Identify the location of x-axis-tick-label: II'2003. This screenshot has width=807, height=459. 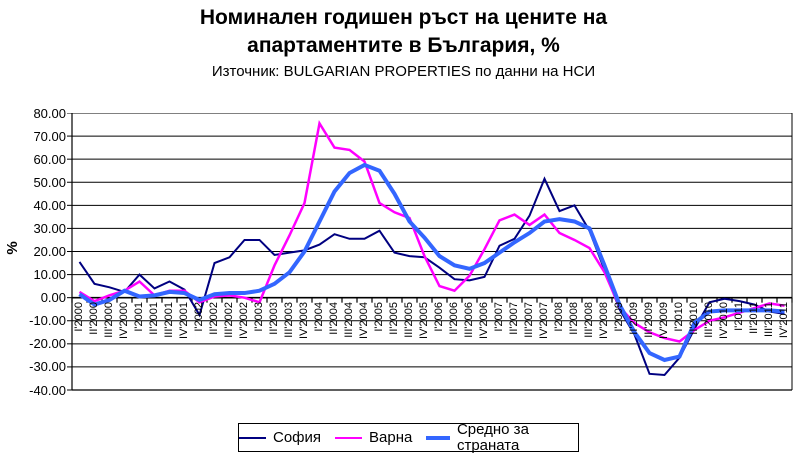
(274, 318).